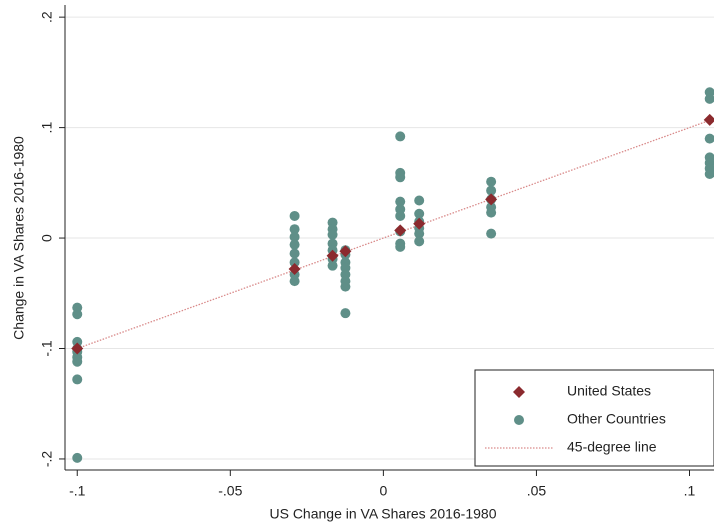 Image resolution: width=714 pixels, height=527 pixels. I want to click on legend-label: United States, so click(609, 391).